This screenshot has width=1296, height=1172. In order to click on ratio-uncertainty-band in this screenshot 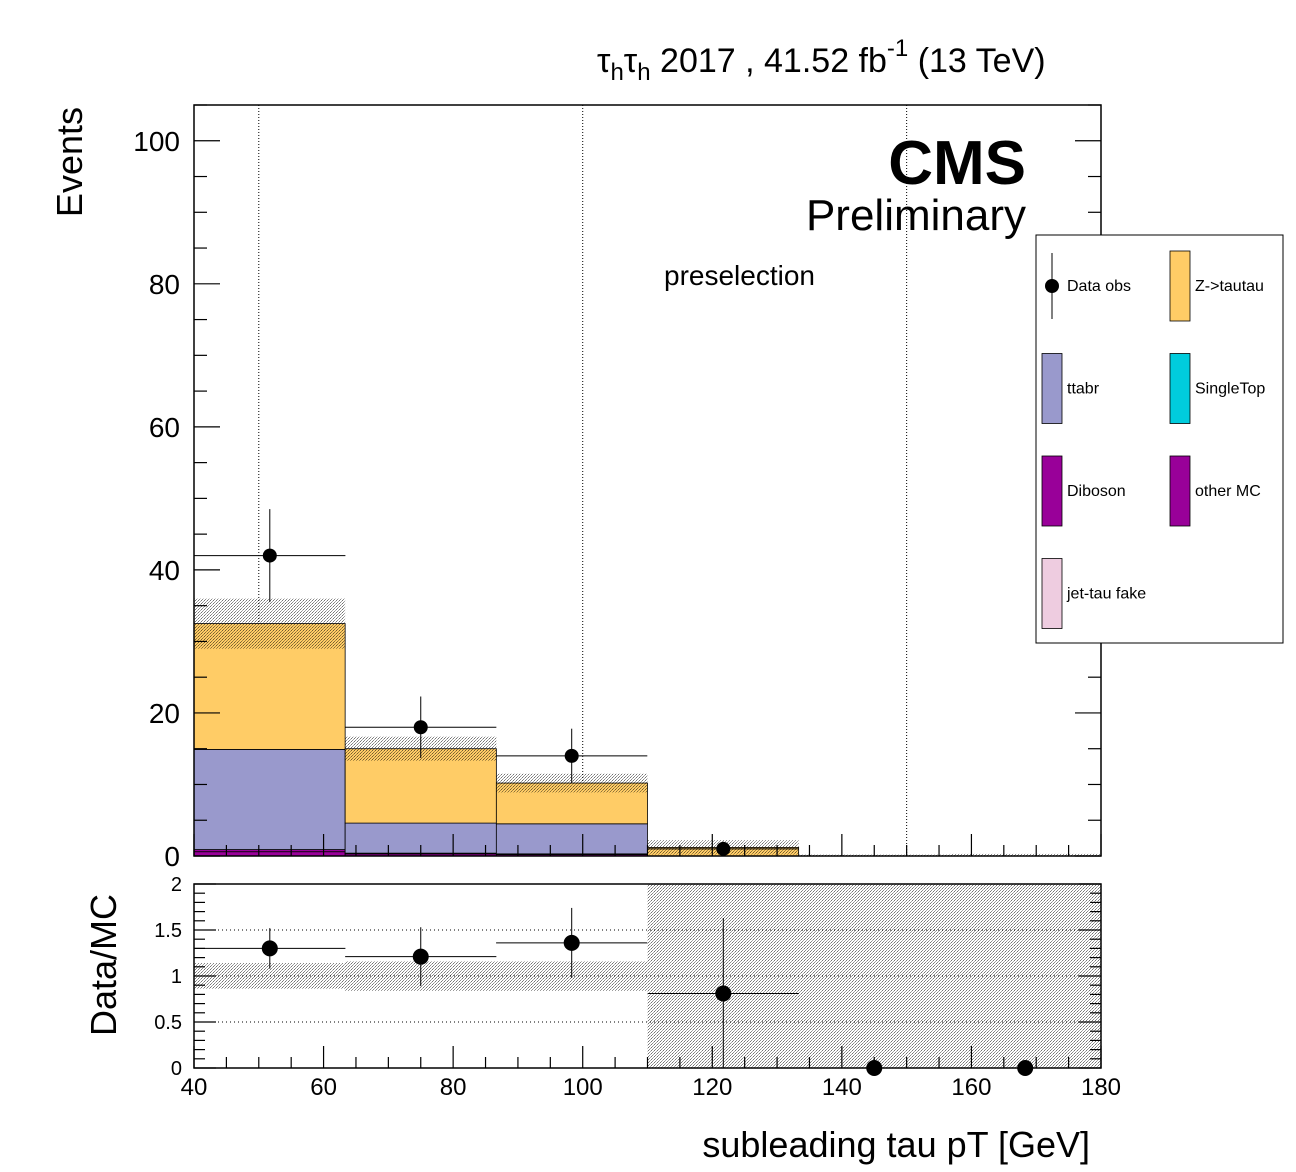, I will do `click(647, 976)`.